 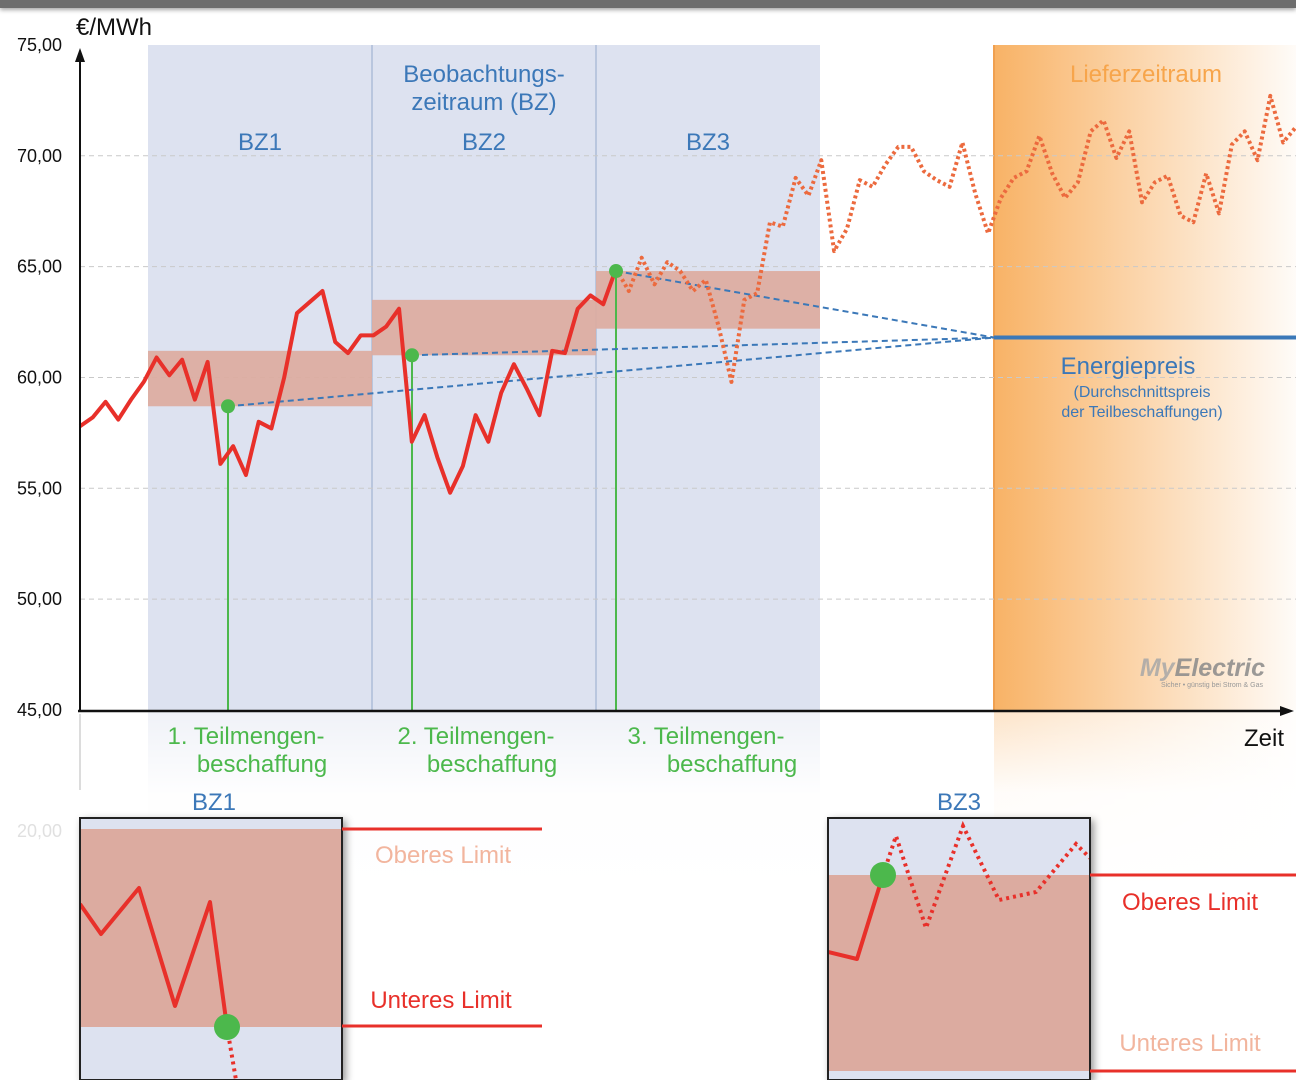 I want to click on bz3-label: BZ3, so click(x=708, y=142).